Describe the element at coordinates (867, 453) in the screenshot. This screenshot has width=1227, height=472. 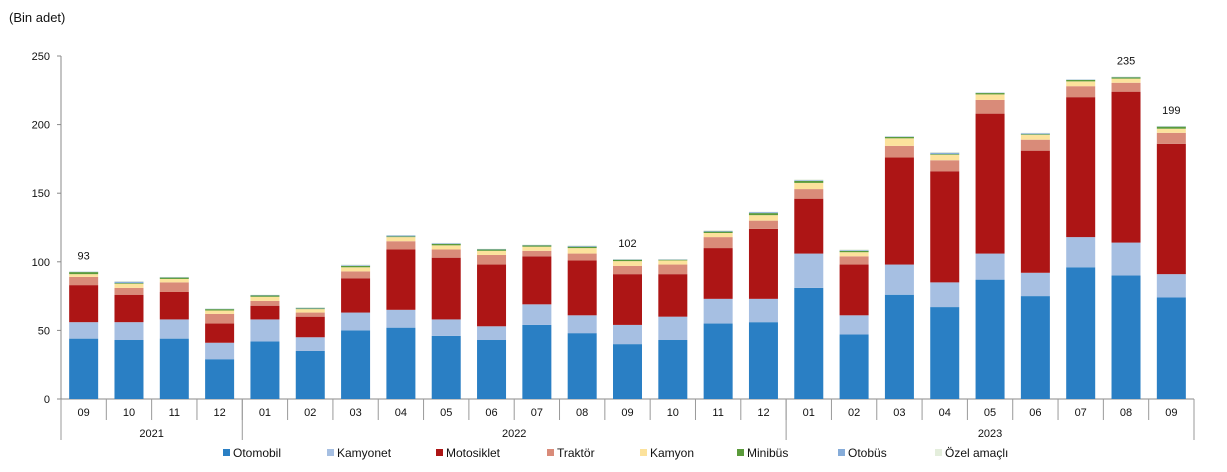
I see `legend-label: Otobüs` at that location.